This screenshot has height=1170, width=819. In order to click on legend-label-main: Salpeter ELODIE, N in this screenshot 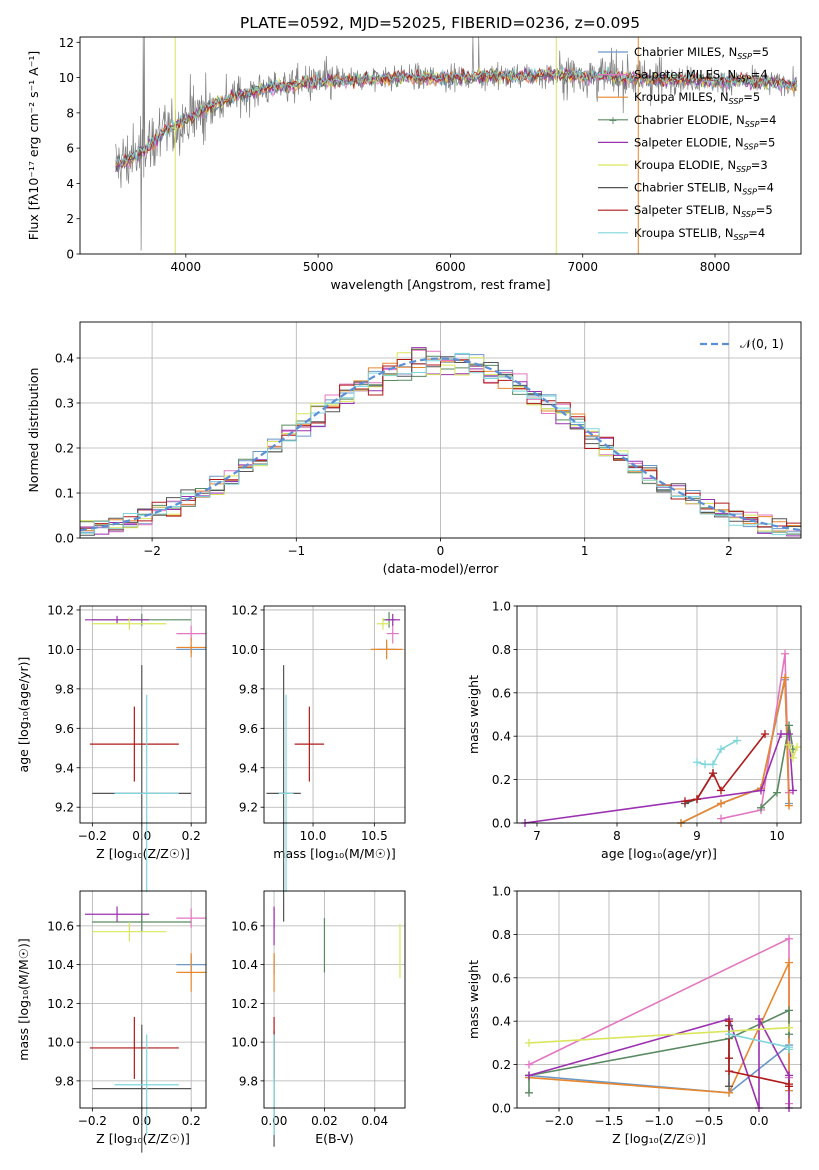, I will do `click(689, 142)`.